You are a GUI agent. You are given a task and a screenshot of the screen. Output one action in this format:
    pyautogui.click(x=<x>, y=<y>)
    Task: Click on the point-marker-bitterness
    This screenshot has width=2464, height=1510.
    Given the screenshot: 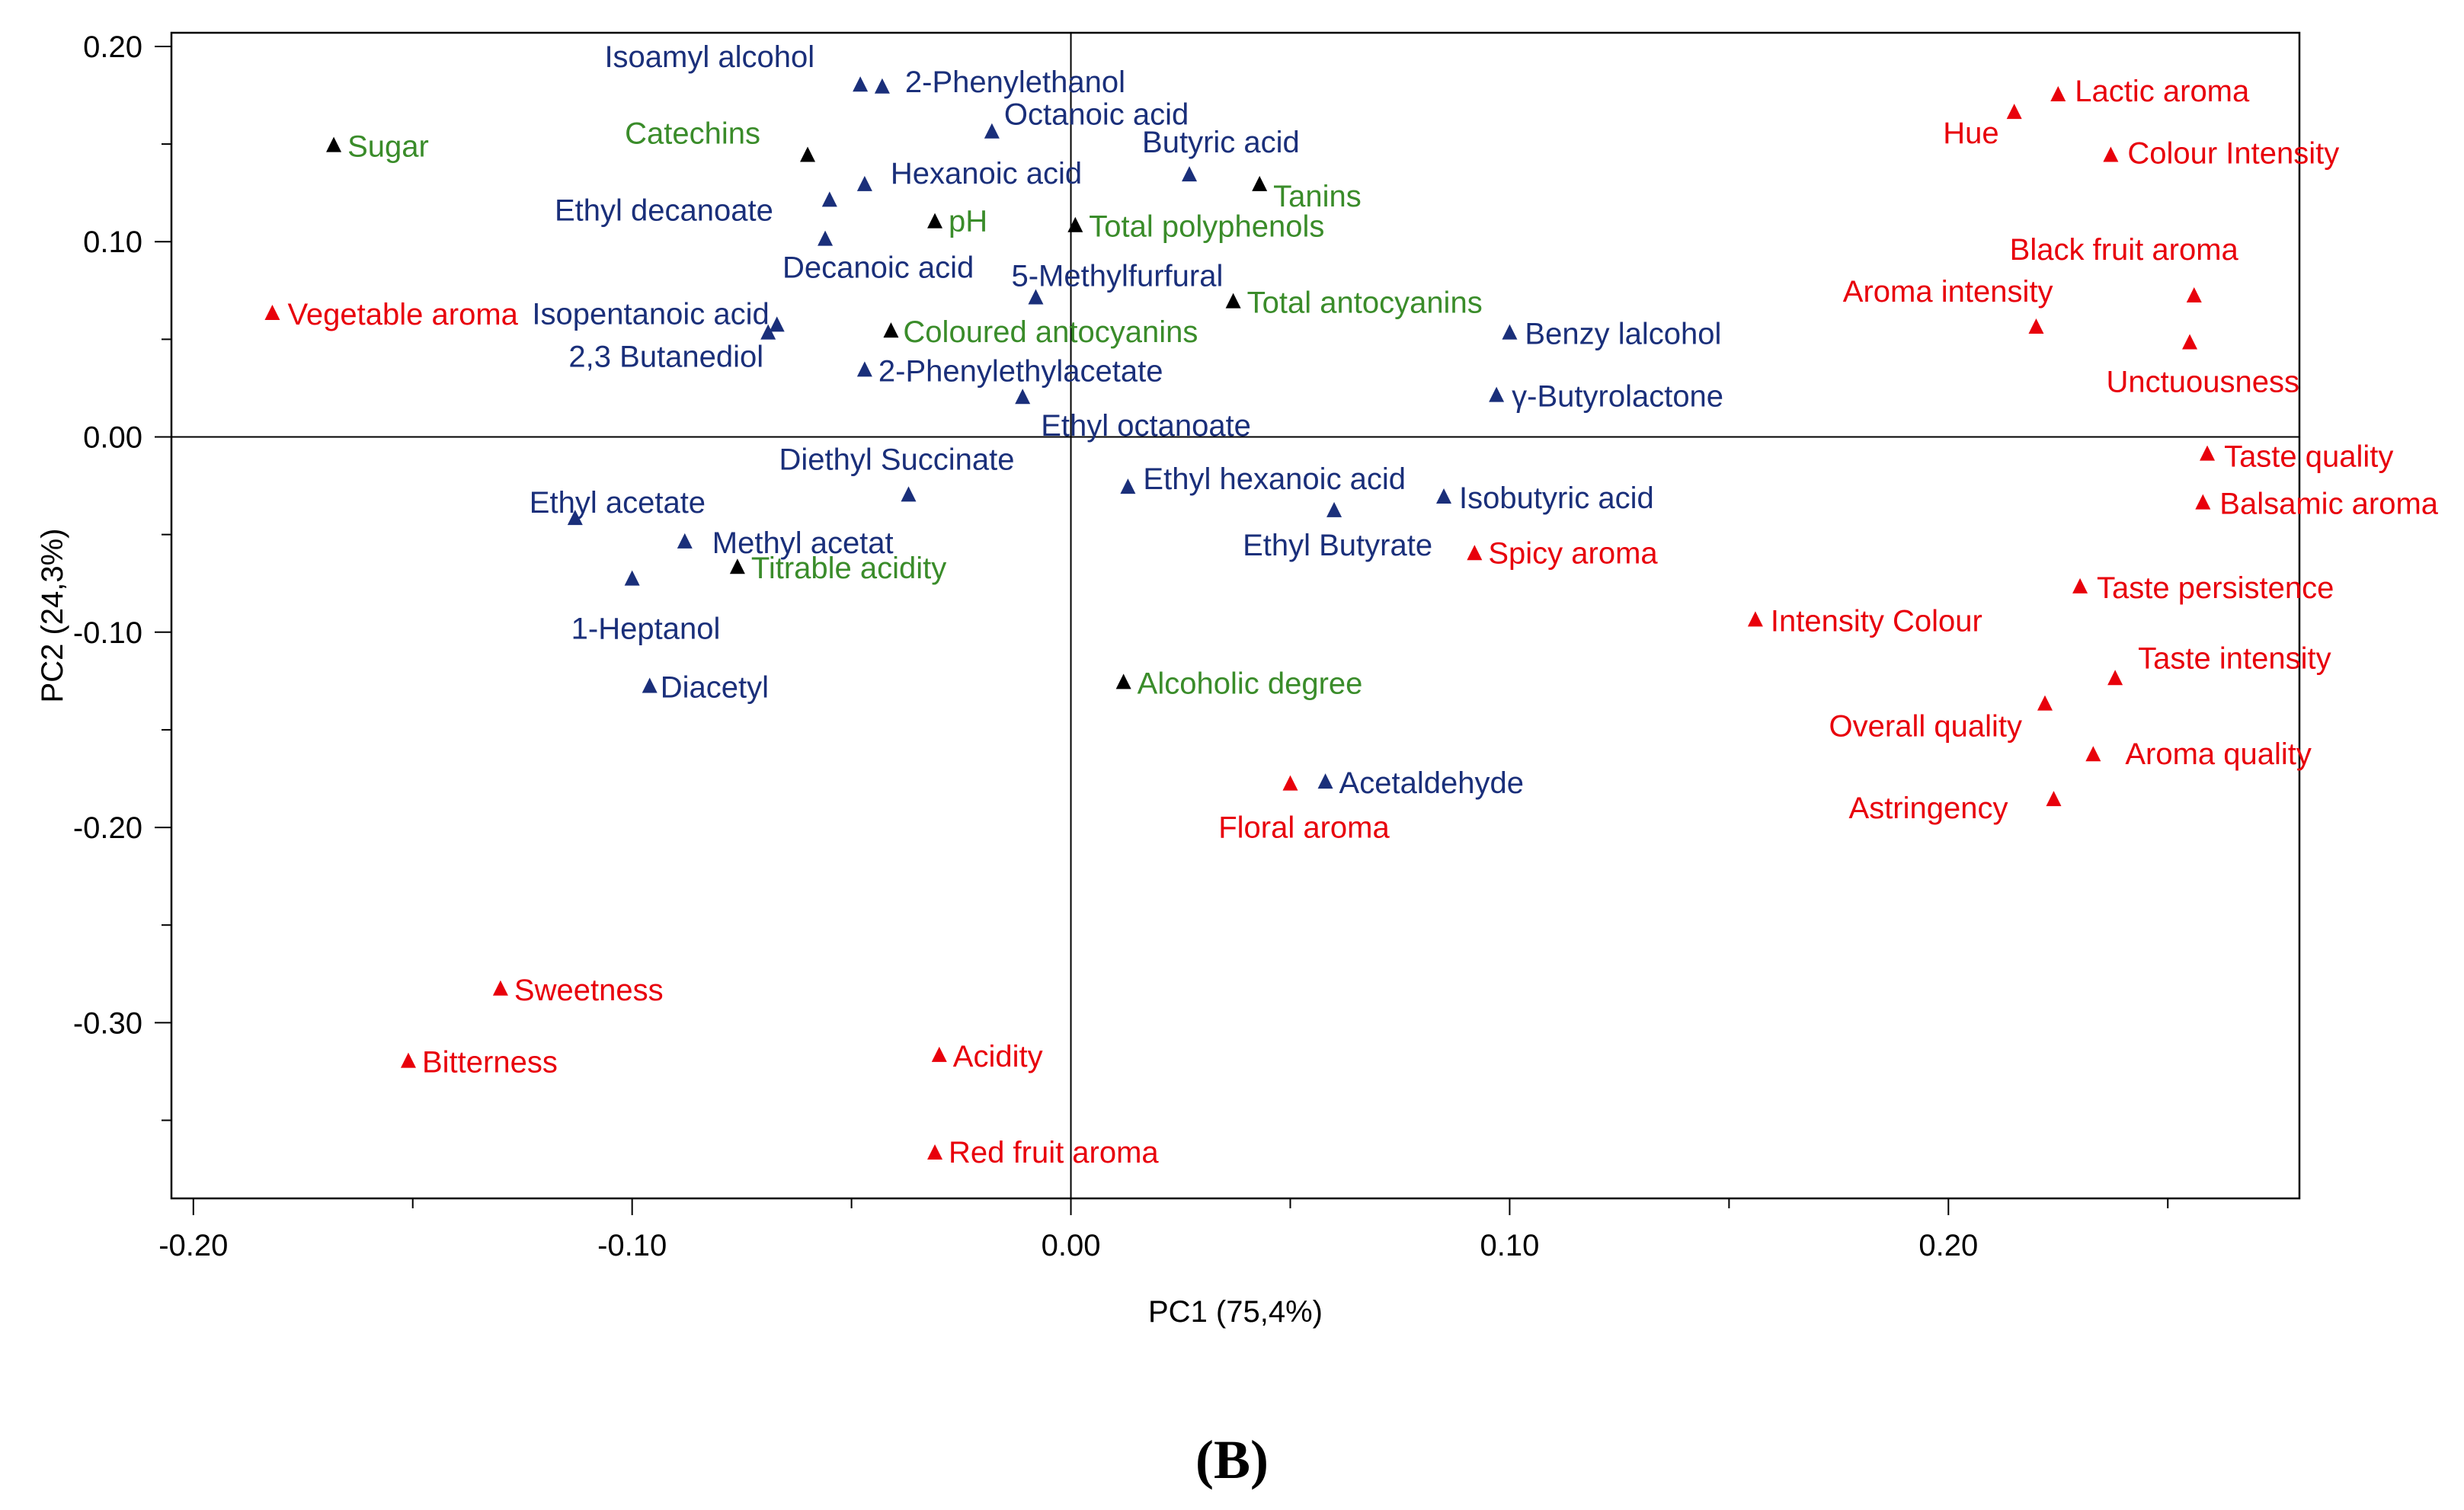 What is the action you would take?
    pyautogui.click(x=408, y=1060)
    